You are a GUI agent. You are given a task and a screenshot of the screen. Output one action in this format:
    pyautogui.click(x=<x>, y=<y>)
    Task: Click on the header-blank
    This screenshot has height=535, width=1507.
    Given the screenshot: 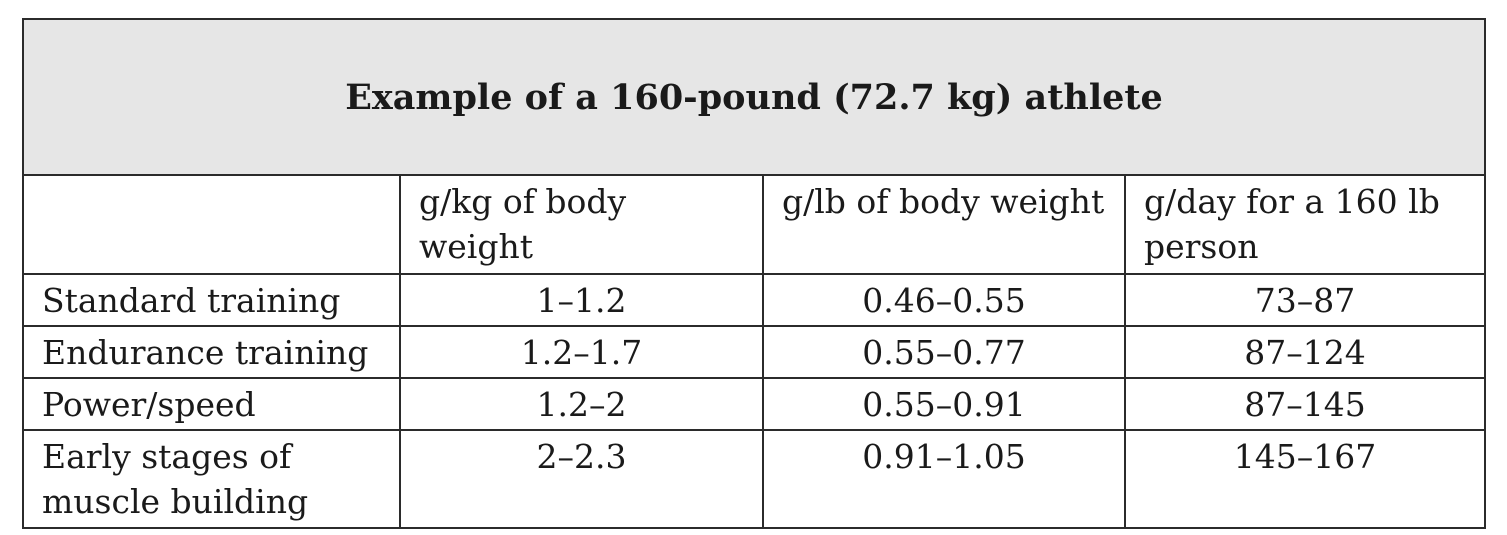 What is the action you would take?
    pyautogui.click(x=211, y=224)
    